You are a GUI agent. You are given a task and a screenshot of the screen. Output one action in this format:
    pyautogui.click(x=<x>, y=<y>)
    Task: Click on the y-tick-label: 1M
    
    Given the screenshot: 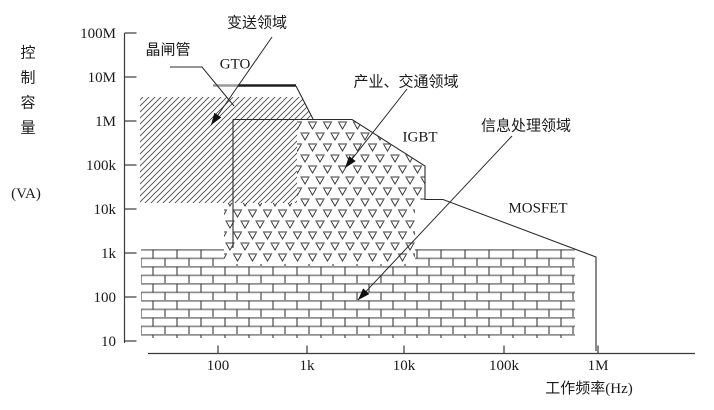 What is the action you would take?
    pyautogui.click(x=105, y=122)
    